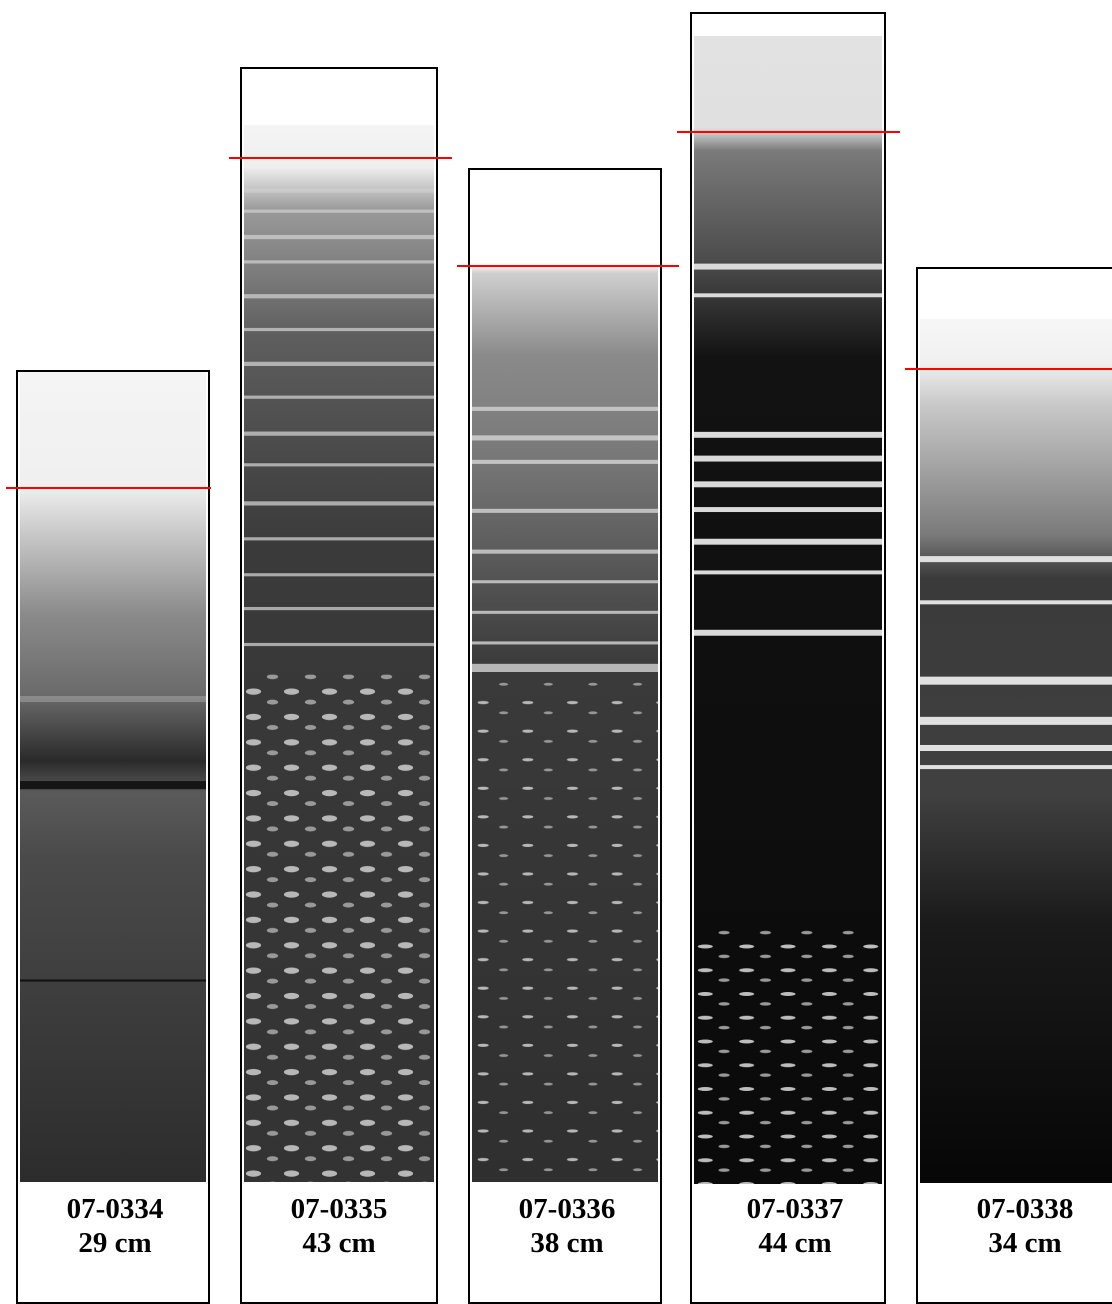 The height and width of the screenshot is (1304, 1112). What do you see at coordinates (567, 1226) in the screenshot?
I see `core-label-07-0336: 07-0336 38 cm` at bounding box center [567, 1226].